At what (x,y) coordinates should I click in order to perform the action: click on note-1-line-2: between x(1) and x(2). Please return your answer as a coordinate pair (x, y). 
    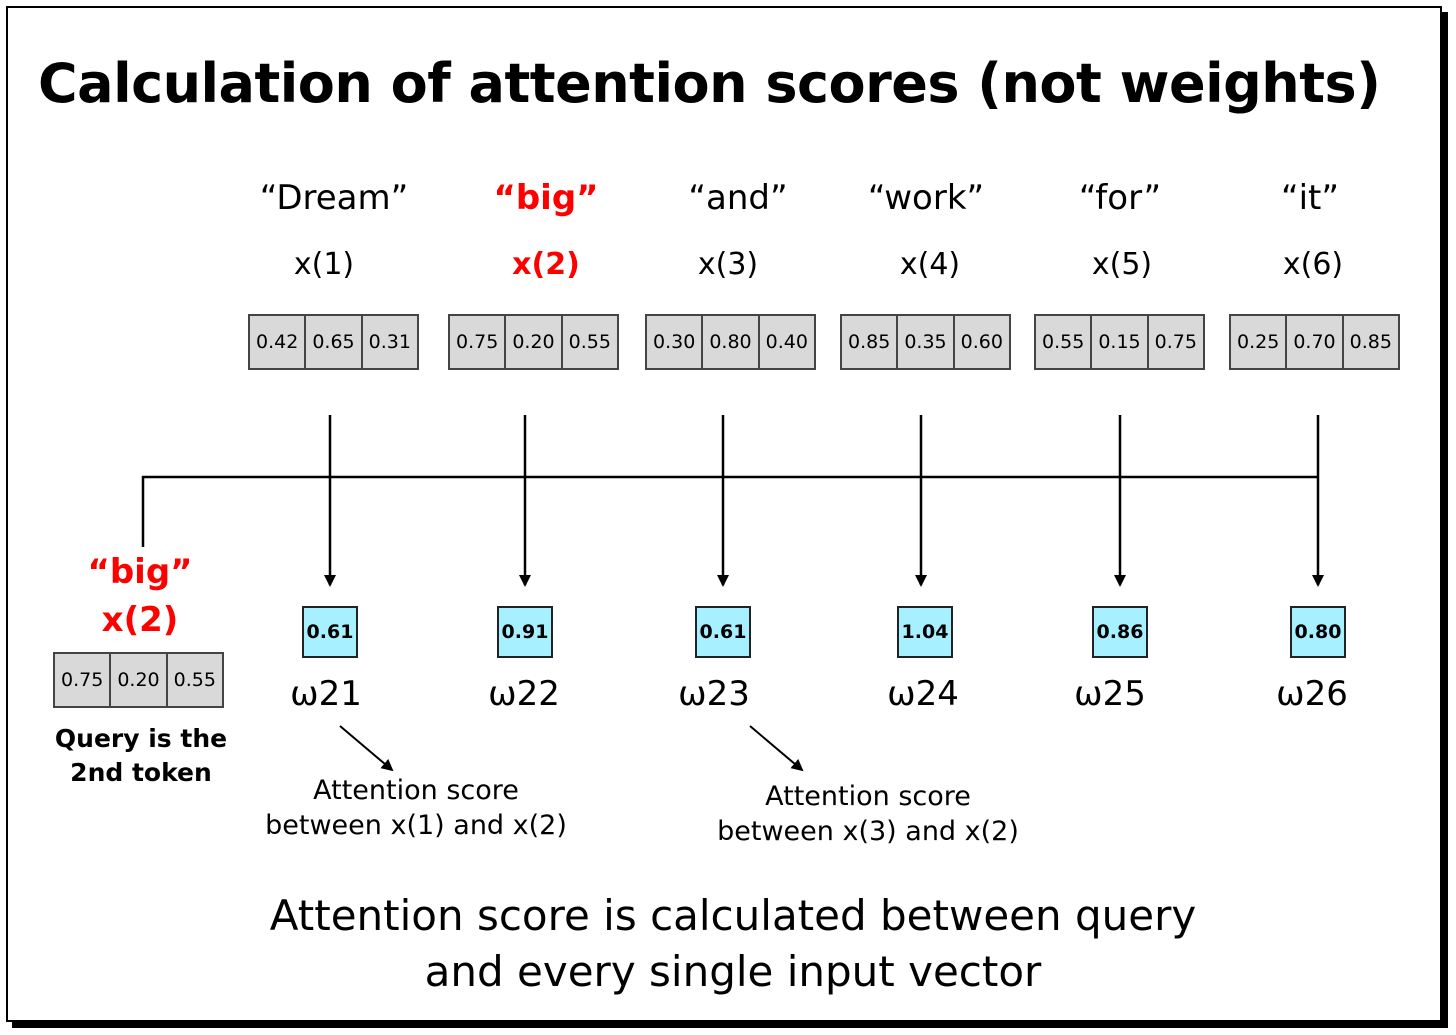
    Looking at the image, I should click on (416, 825).